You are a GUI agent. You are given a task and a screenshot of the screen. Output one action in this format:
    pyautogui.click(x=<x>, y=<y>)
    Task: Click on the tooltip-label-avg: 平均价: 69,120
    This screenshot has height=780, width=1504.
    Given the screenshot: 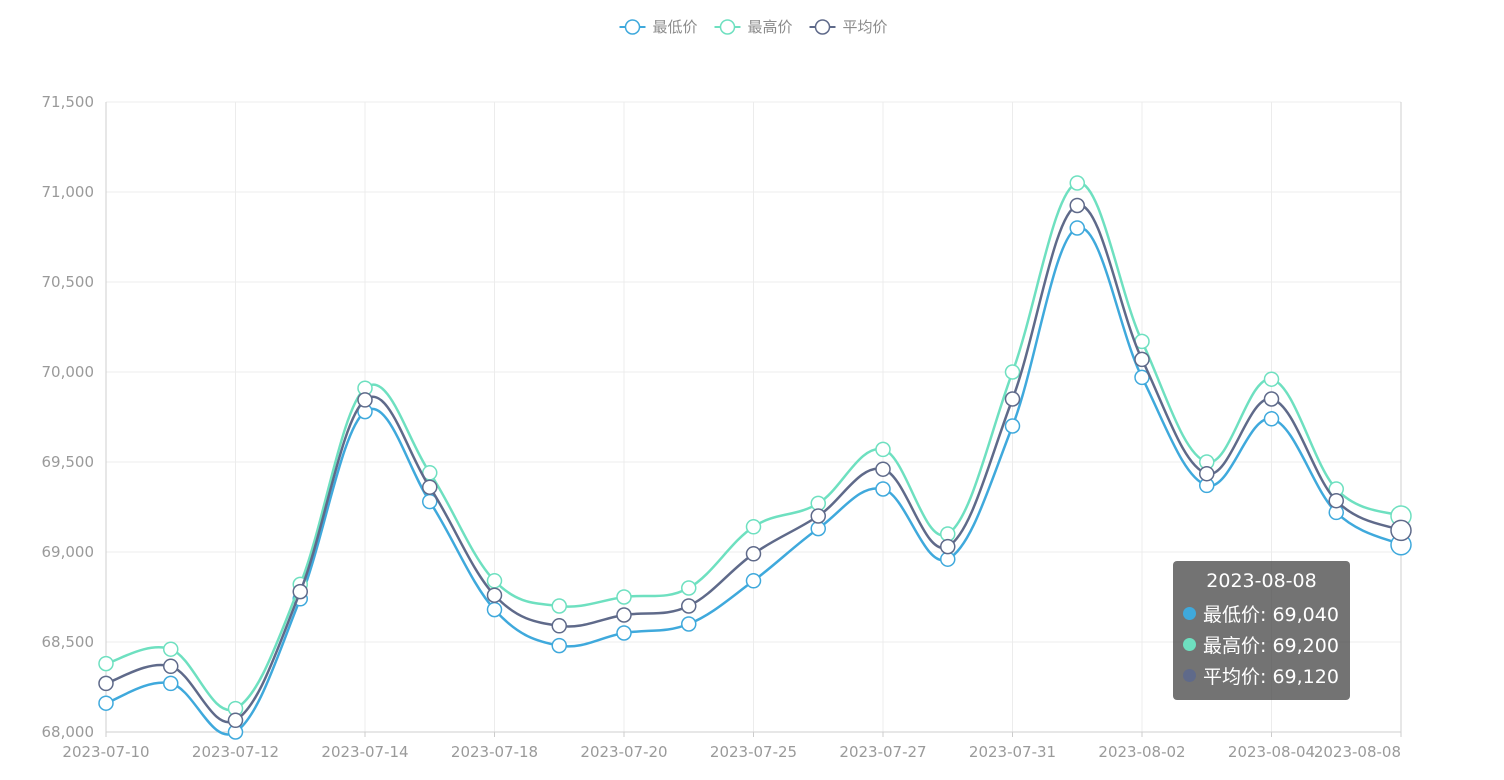 What is the action you would take?
    pyautogui.click(x=1271, y=677)
    